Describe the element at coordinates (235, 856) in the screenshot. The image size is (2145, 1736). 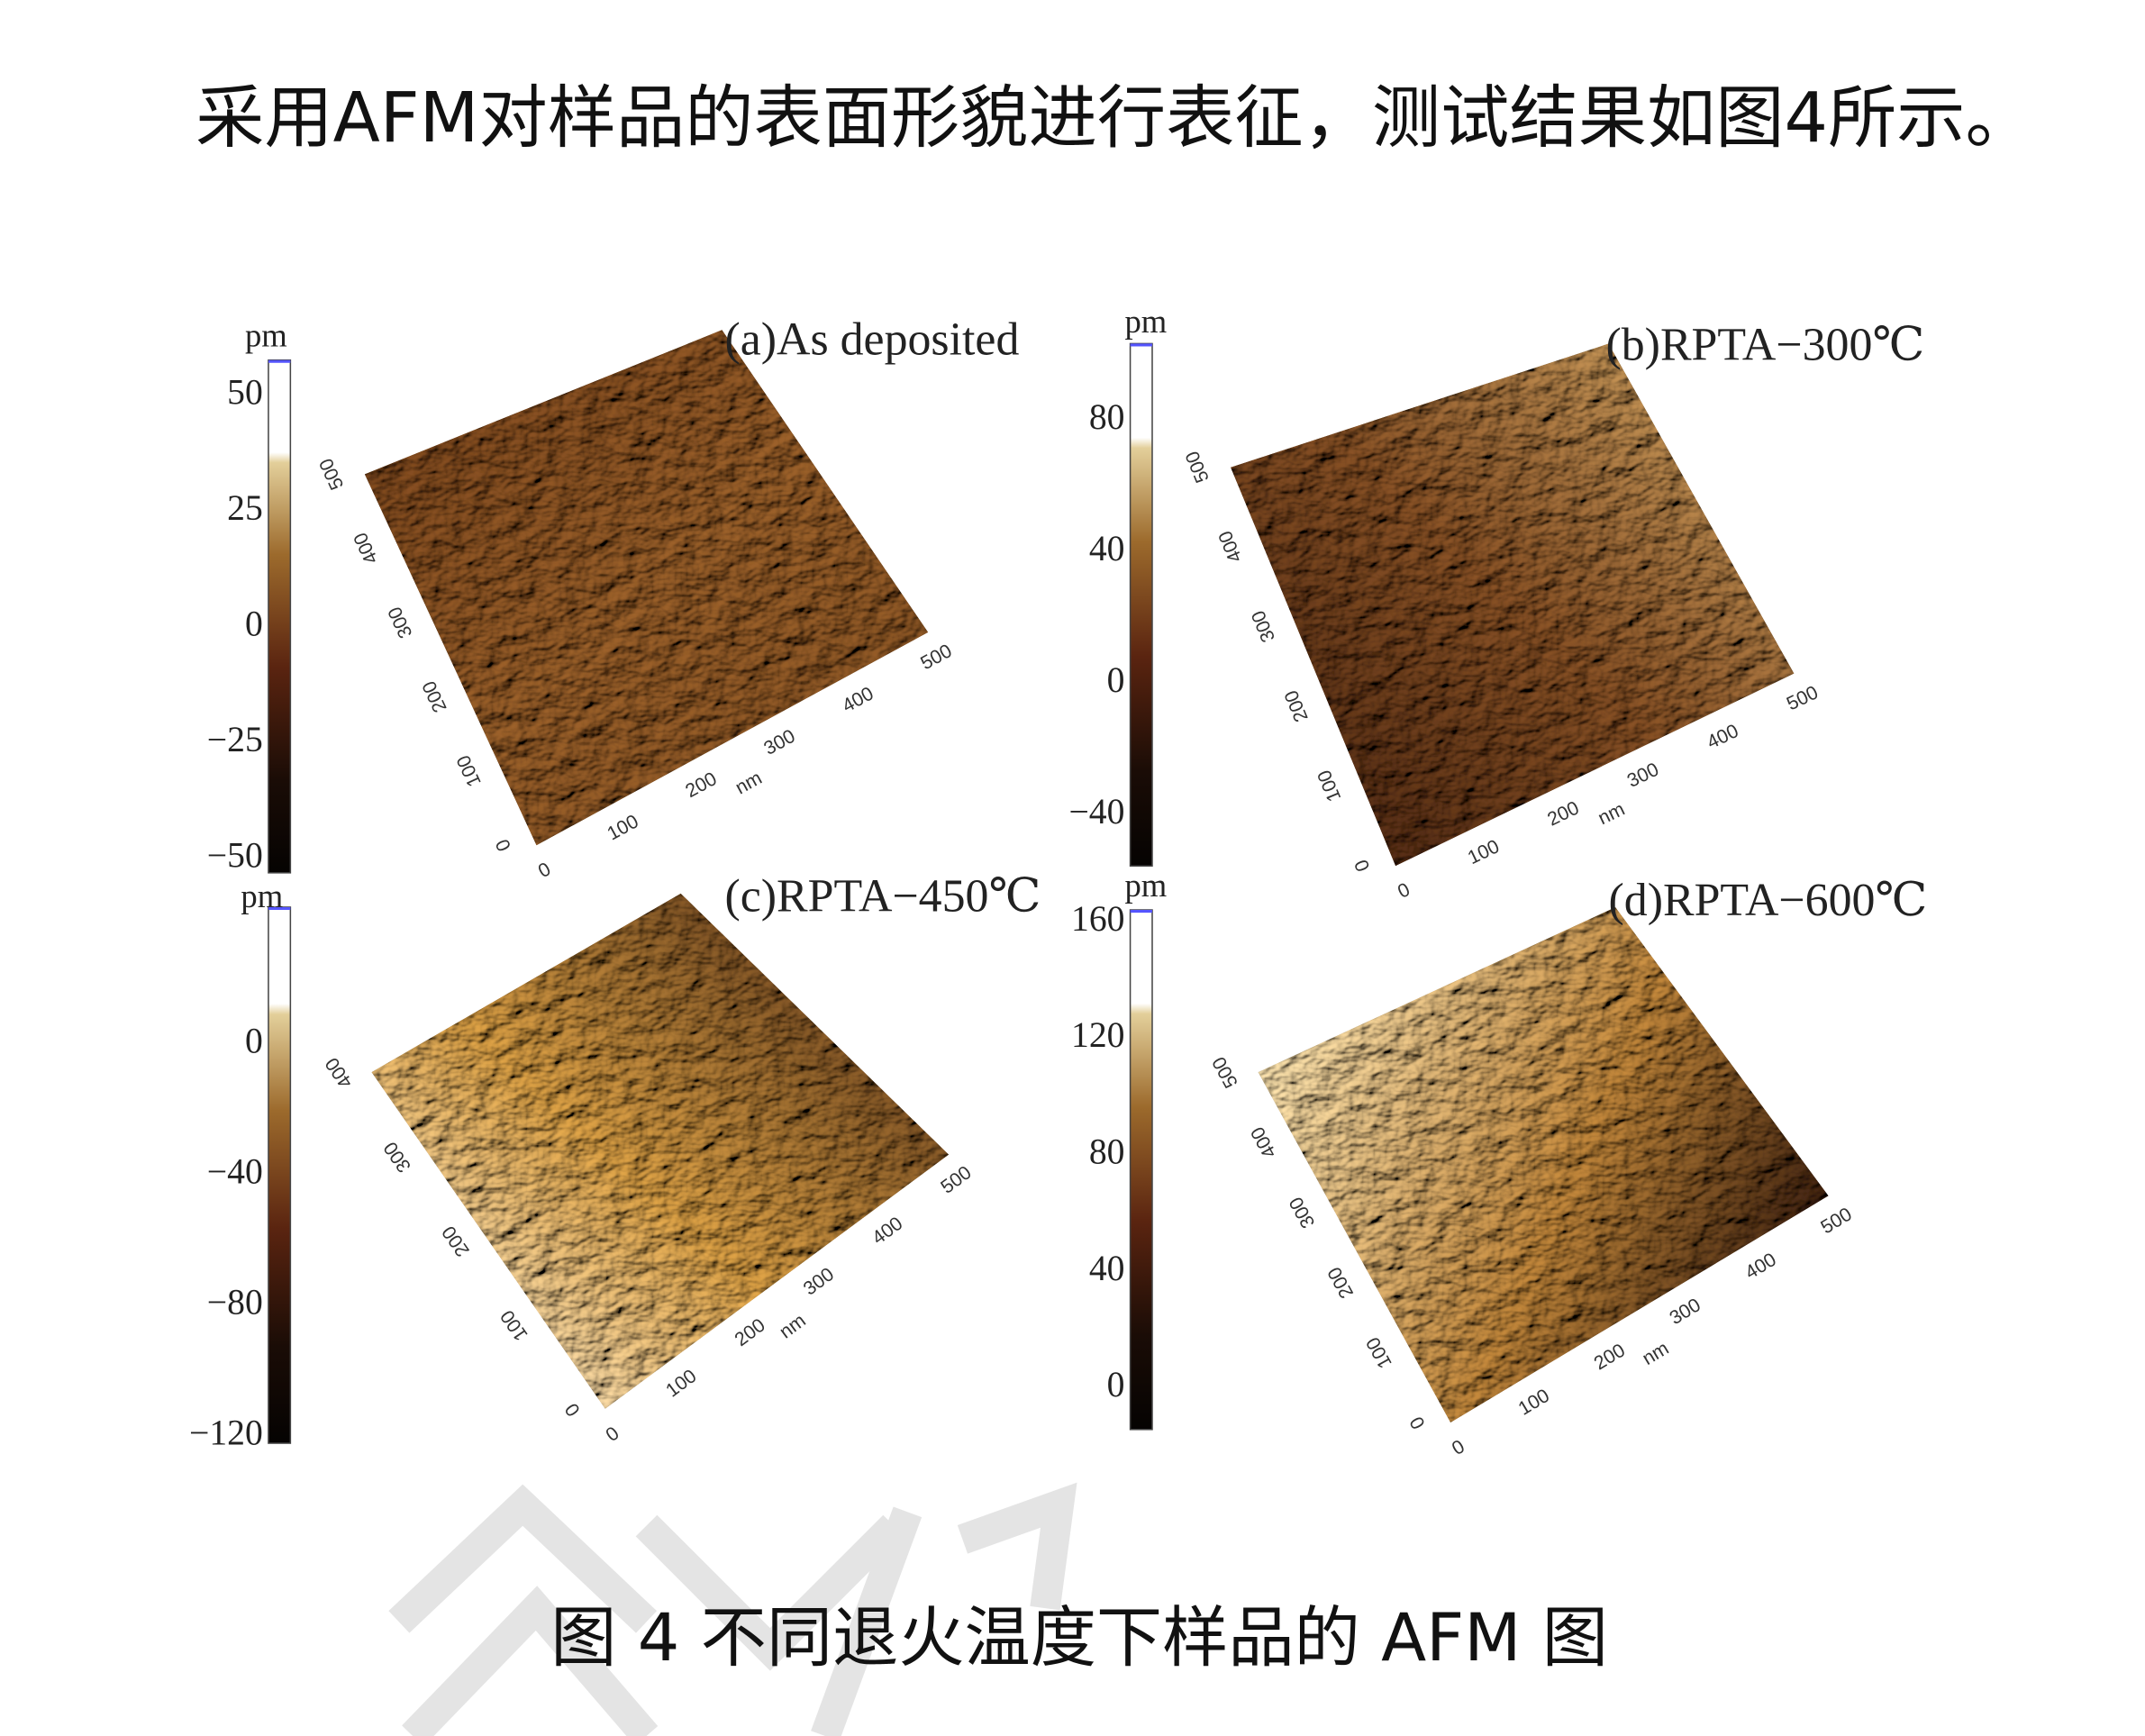
I see `colorbar-tick-label: −50` at that location.